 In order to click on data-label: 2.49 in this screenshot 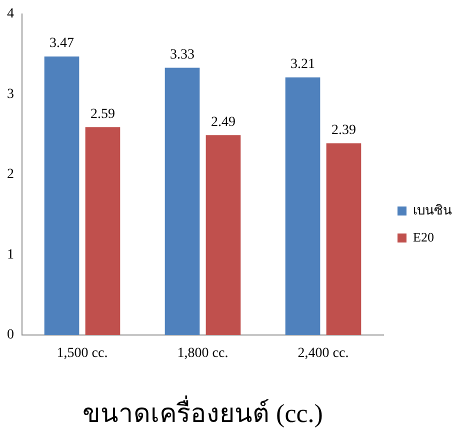, I will do `click(223, 122)`.